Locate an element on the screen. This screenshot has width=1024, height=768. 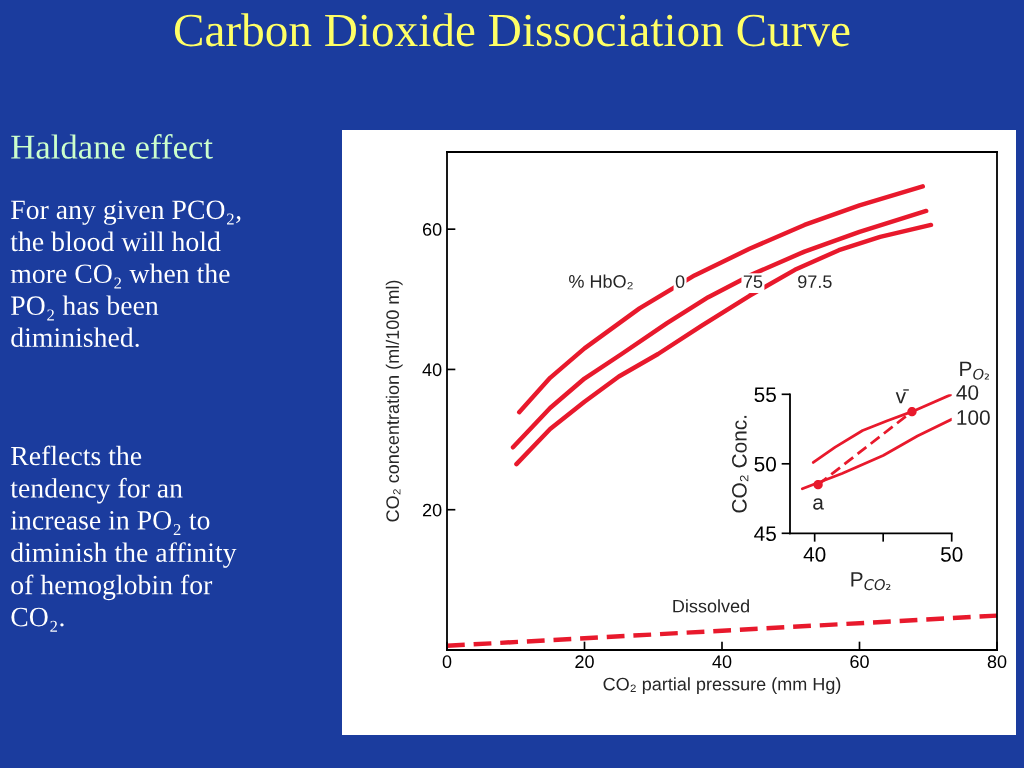
x-tick-label: 60 is located at coordinates (859, 662).